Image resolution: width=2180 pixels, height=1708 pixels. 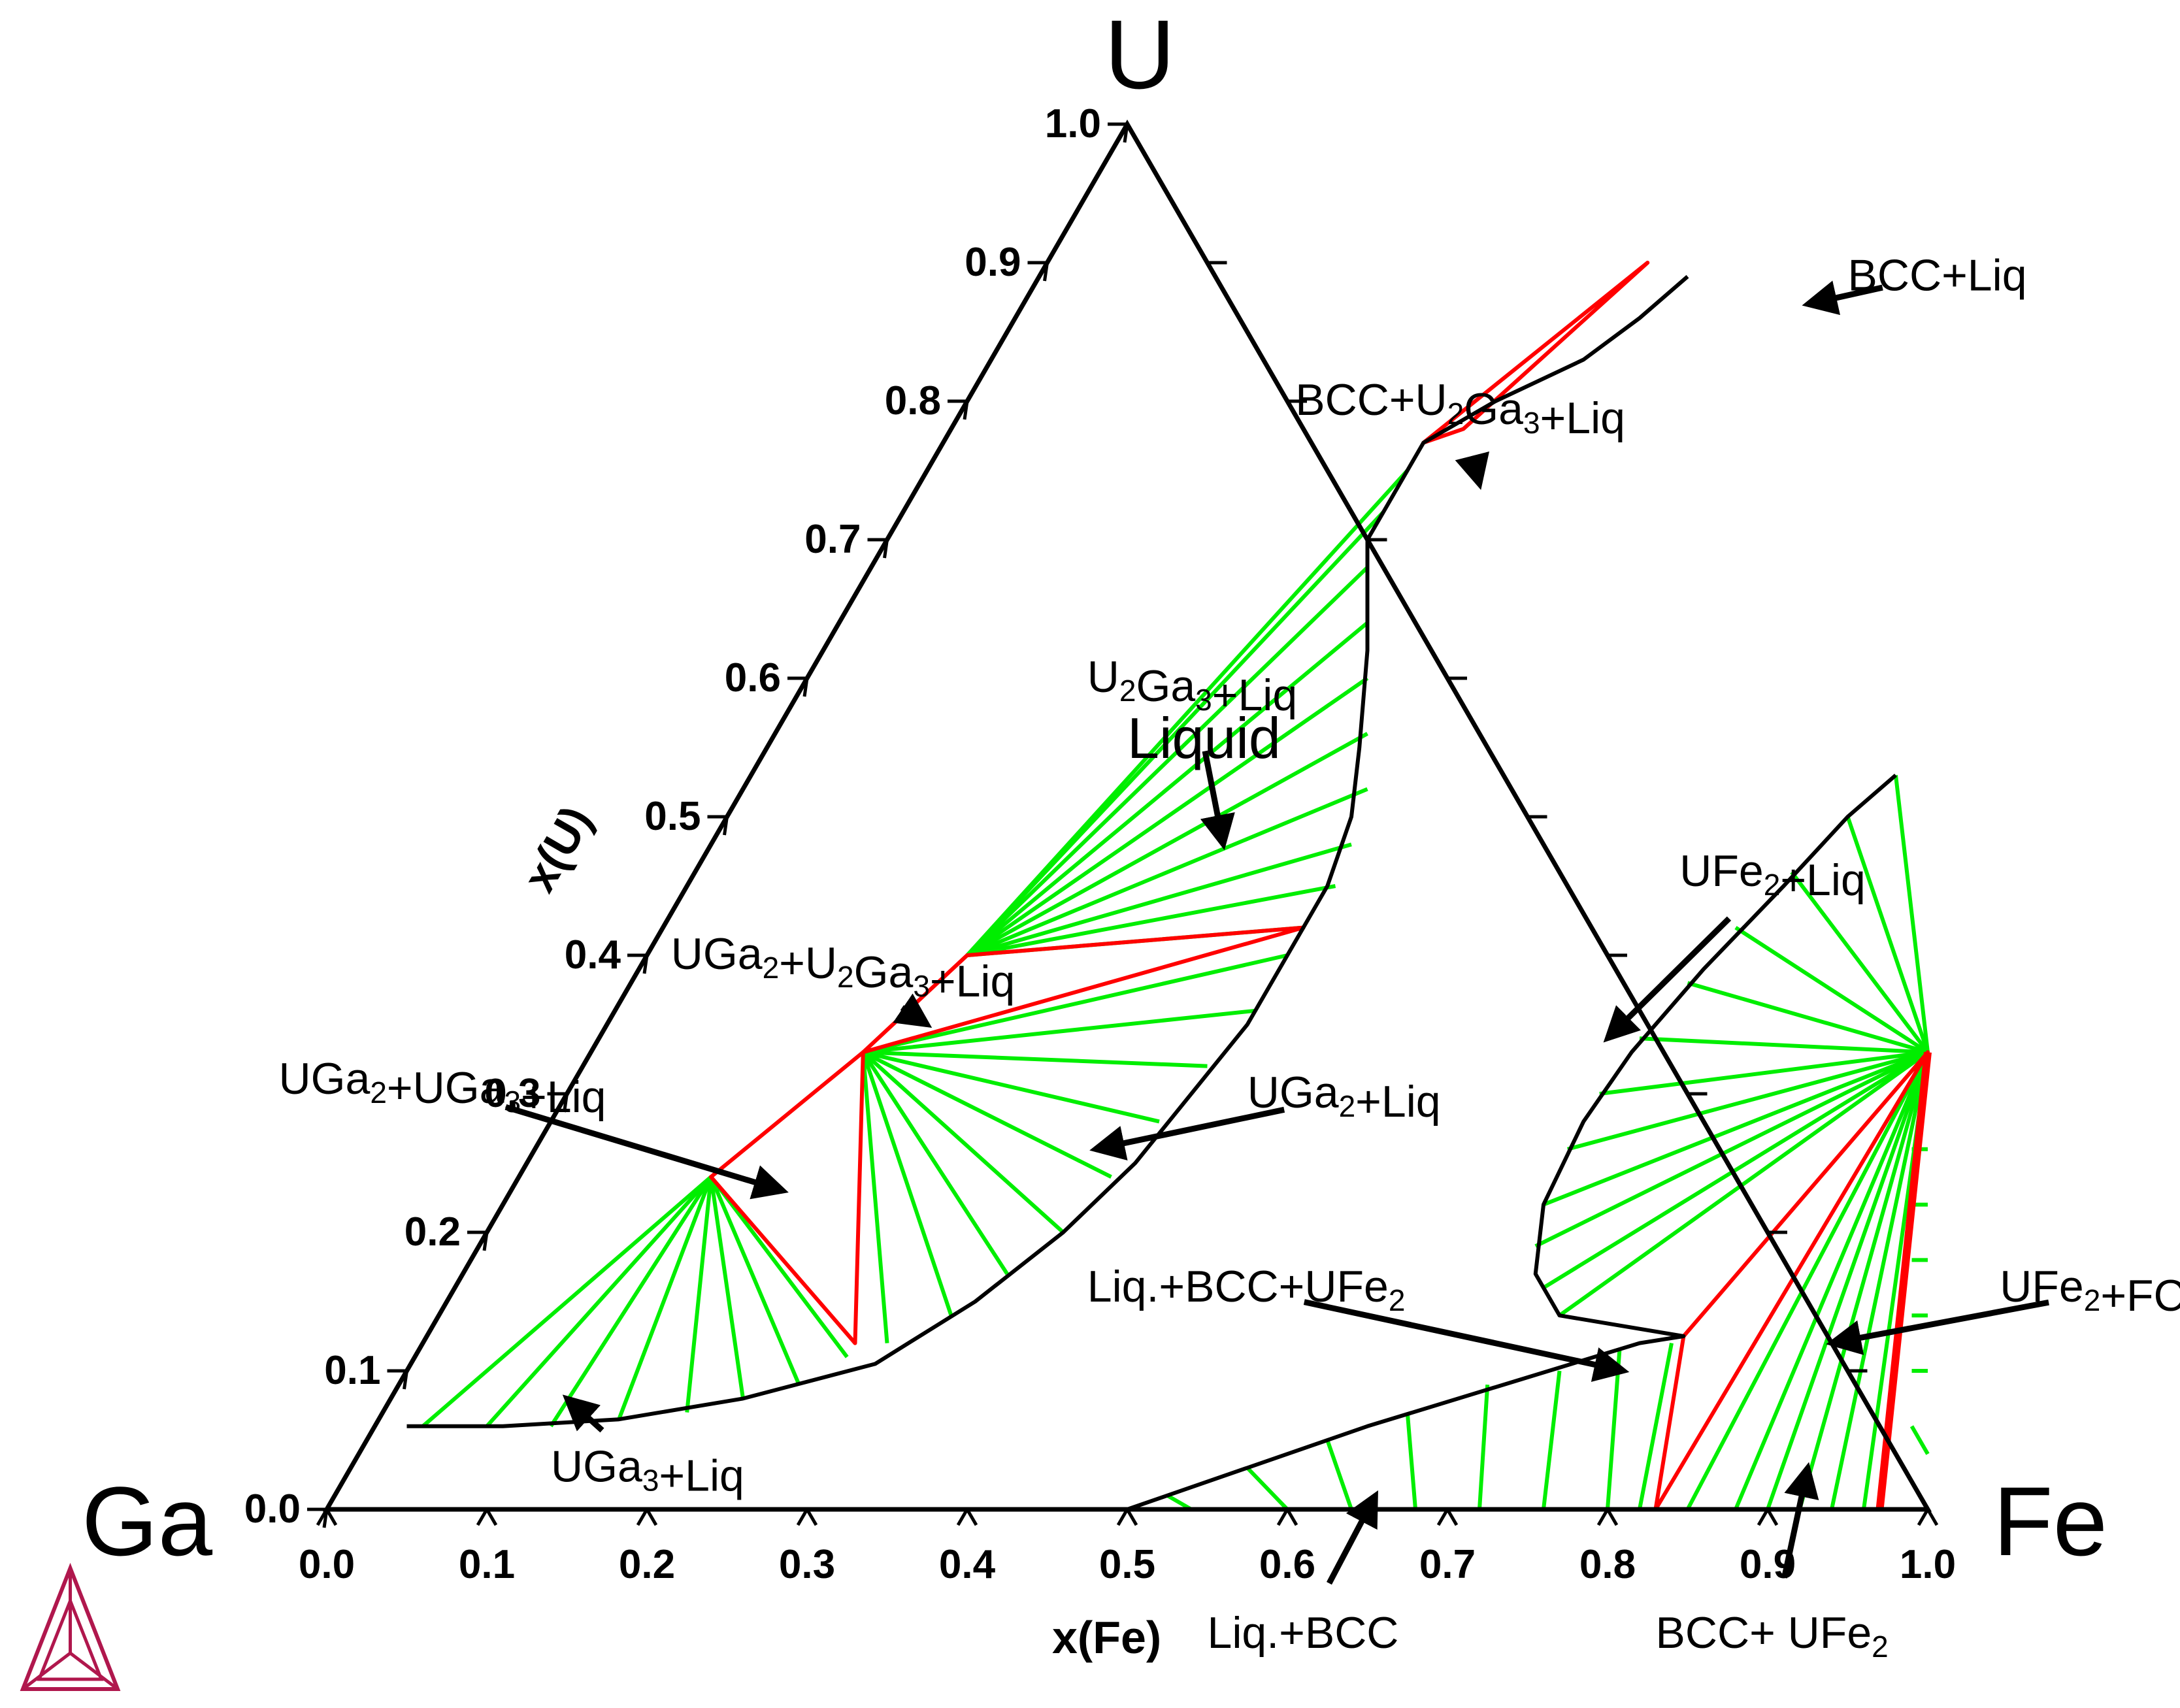 What do you see at coordinates (1903, 1280) in the screenshot?
I see `three-phase-ufe2-bcc-fcc` at bounding box center [1903, 1280].